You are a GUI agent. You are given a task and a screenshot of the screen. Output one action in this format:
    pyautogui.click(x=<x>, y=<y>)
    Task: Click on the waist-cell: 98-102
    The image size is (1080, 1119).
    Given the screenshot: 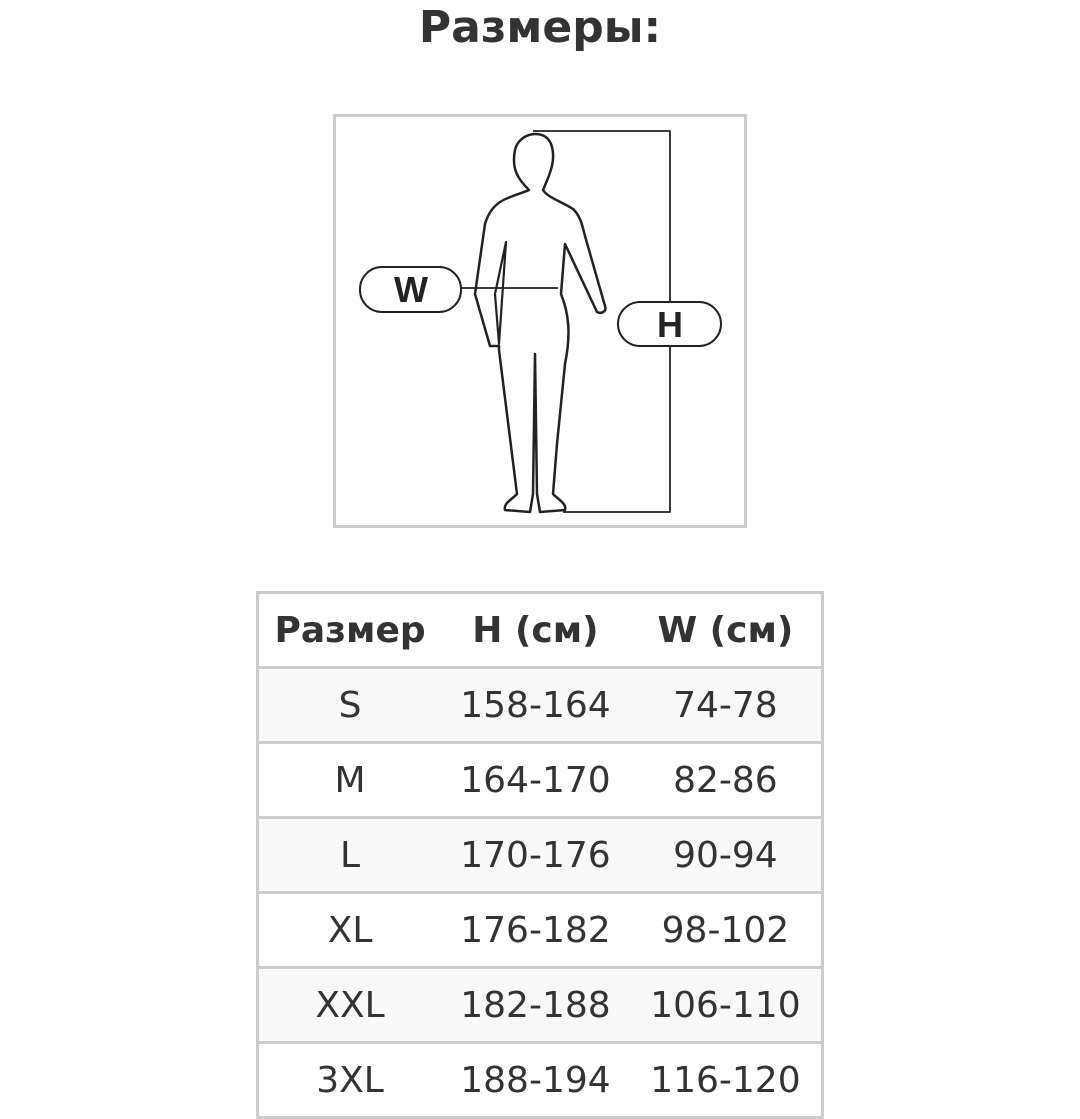 What is the action you would take?
    pyautogui.click(x=726, y=929)
    